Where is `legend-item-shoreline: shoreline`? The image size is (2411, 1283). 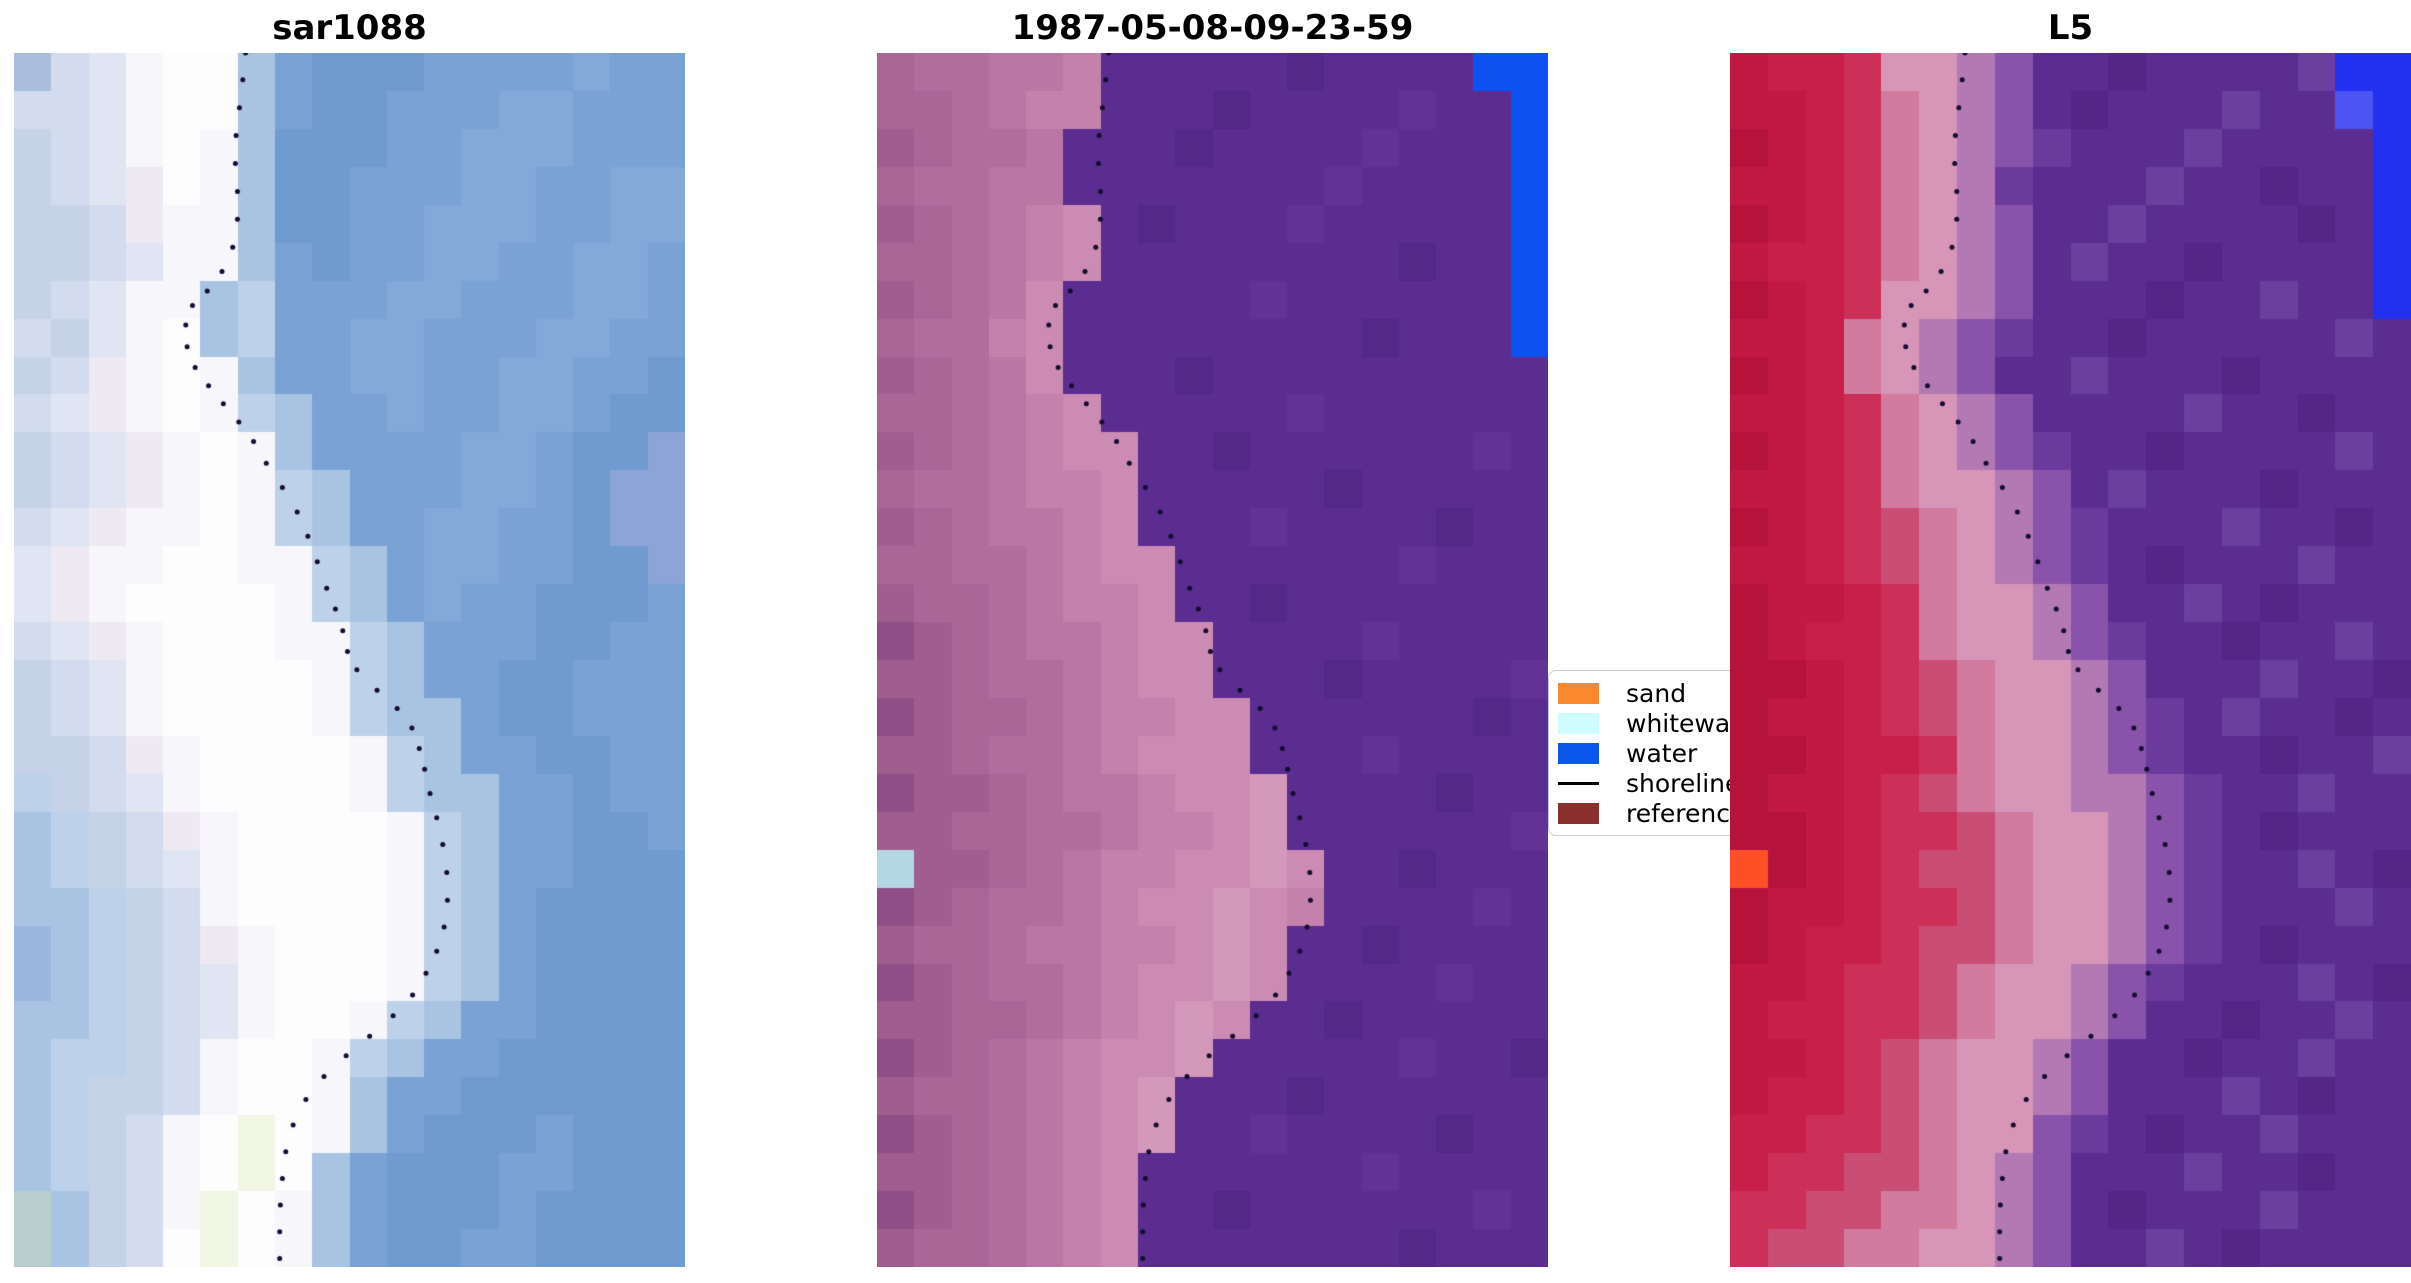 legend-item-shoreline: shoreline is located at coordinates (1672, 783).